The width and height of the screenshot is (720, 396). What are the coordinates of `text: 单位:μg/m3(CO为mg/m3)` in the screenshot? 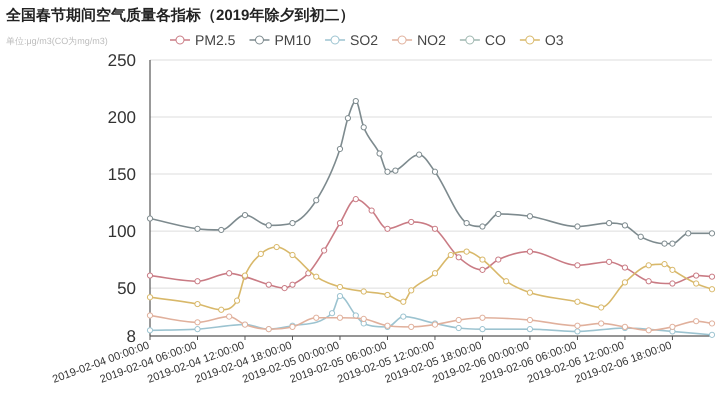 It's located at (57, 41).